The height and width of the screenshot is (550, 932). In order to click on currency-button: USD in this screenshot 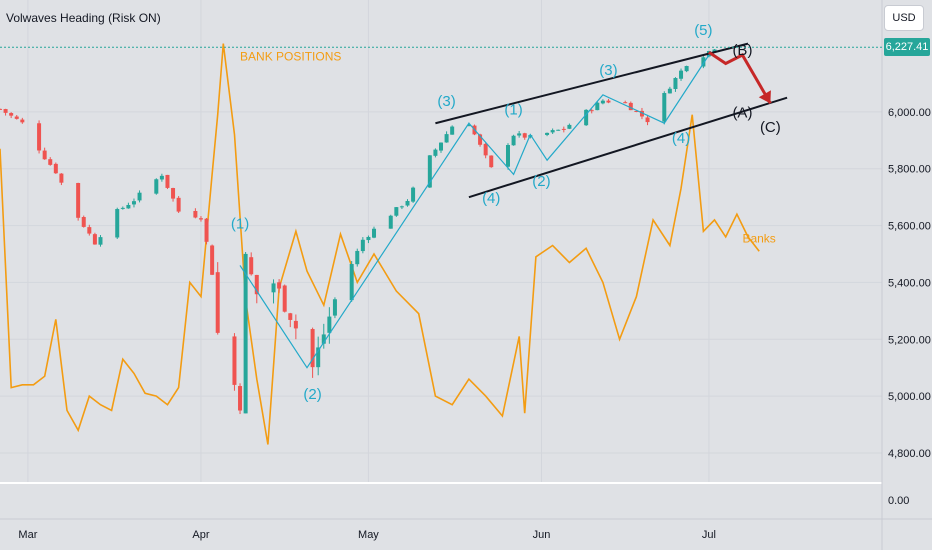, I will do `click(904, 18)`.